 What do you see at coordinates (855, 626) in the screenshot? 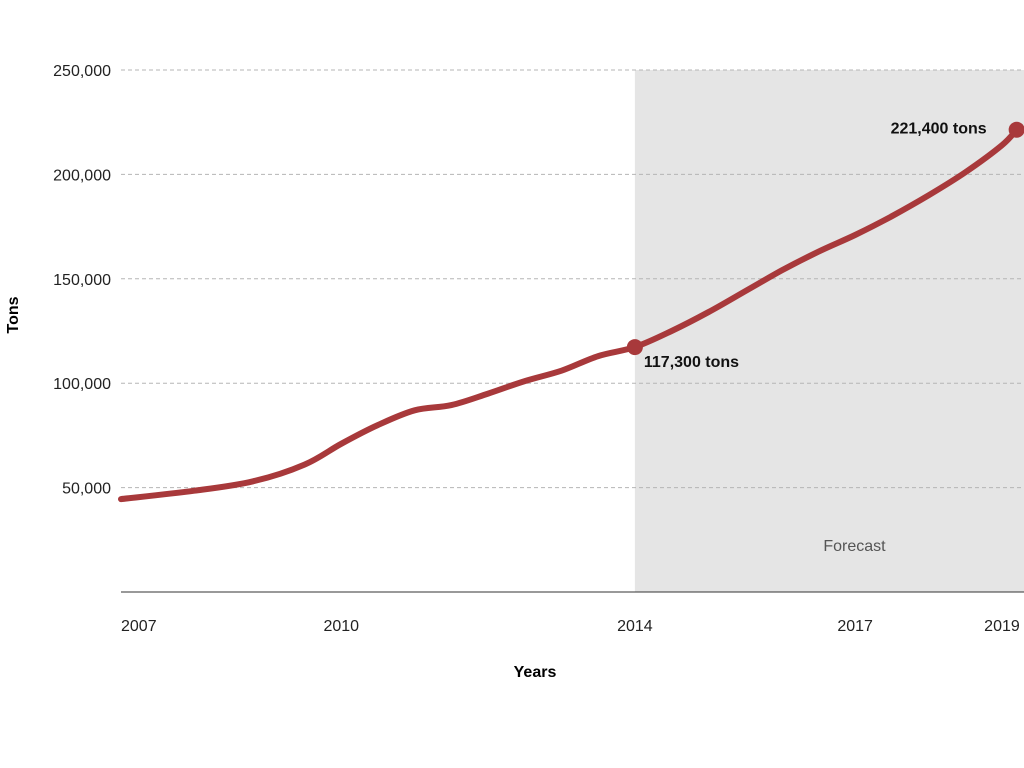
I see `x-tick-label: 2017` at bounding box center [855, 626].